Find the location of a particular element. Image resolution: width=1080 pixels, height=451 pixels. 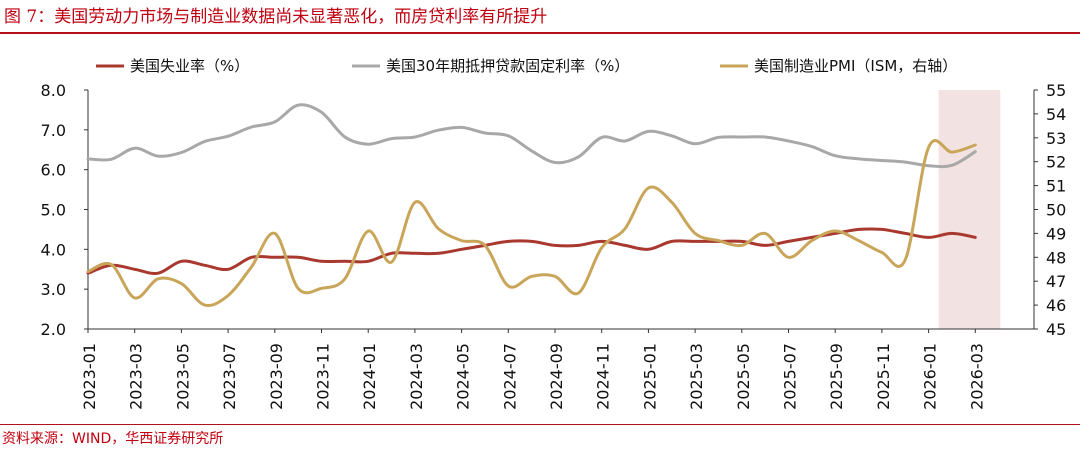

y-right-tick-label: 53 is located at coordinates (1056, 138).